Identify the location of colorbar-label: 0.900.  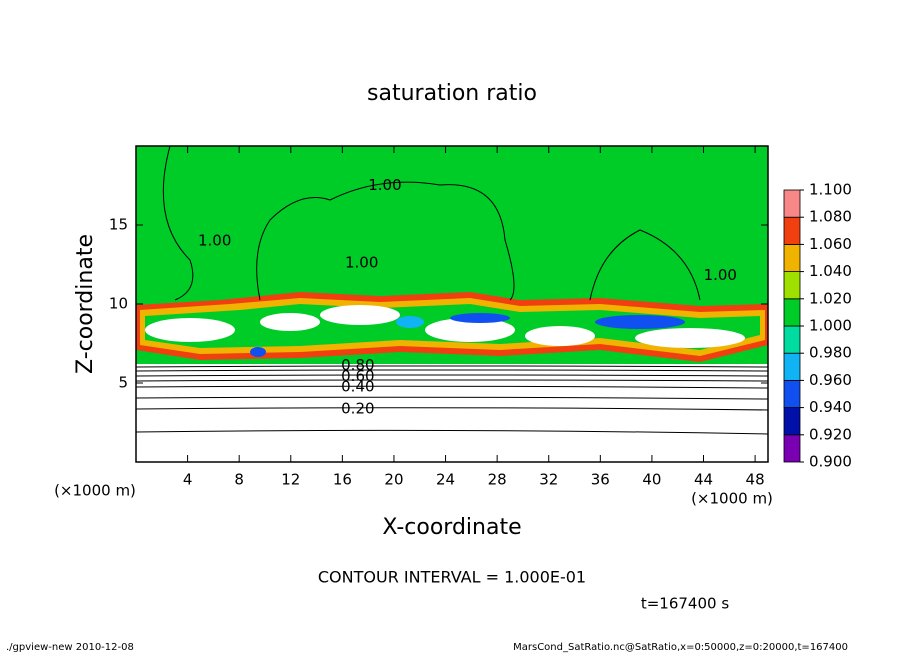
(830, 462).